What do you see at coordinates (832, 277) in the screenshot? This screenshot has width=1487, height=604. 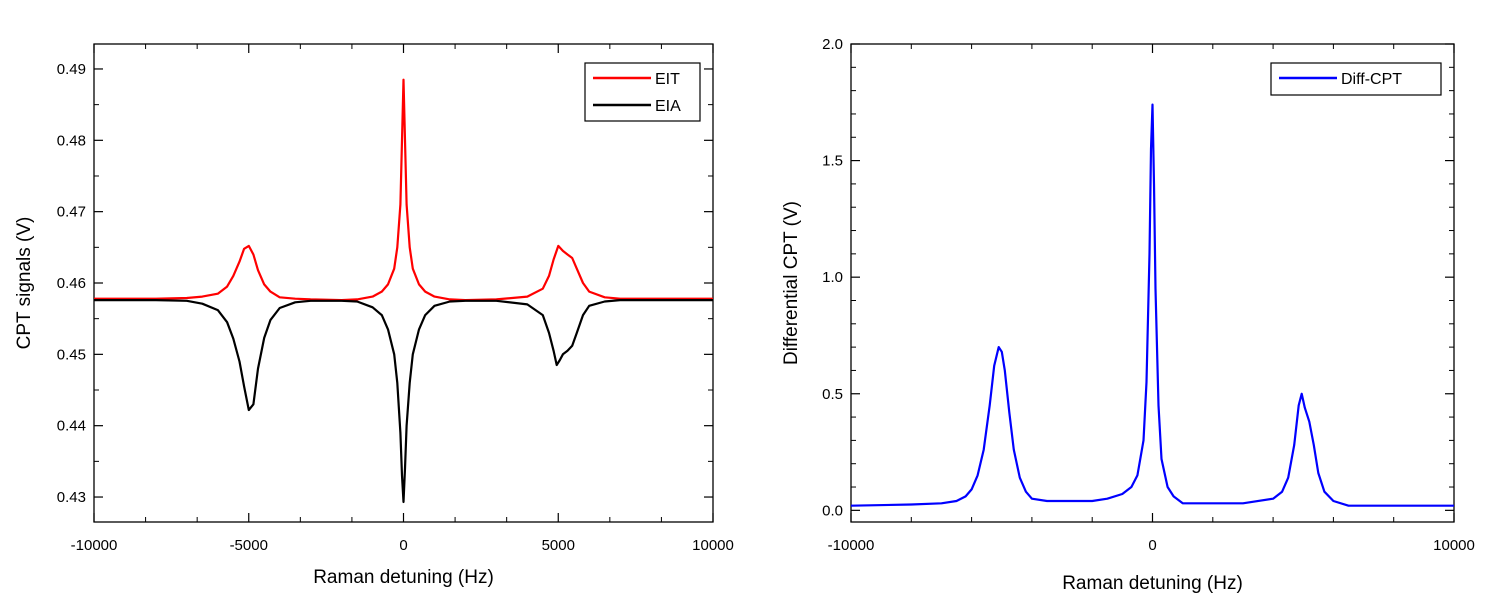 I see `y-tick-label: 1.0` at bounding box center [832, 277].